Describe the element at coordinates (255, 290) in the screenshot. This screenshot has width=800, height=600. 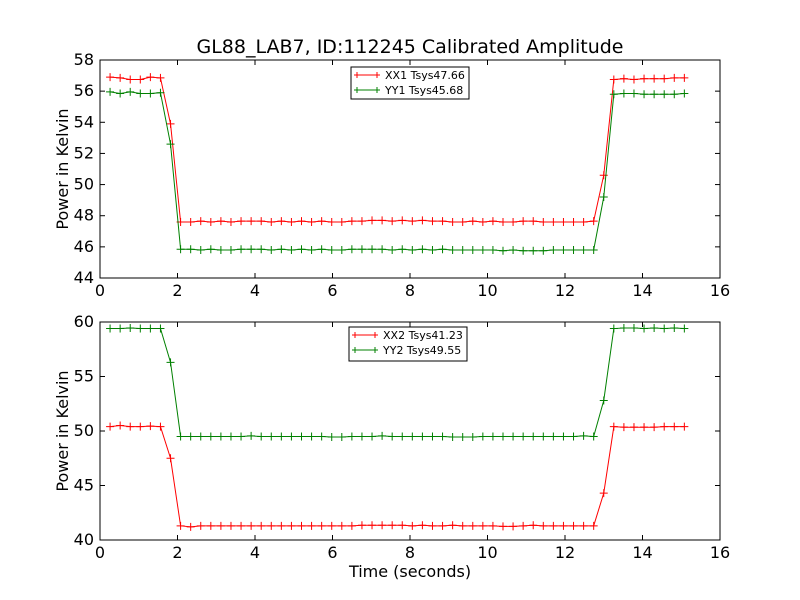
I see `x-tick-label: 4` at that location.